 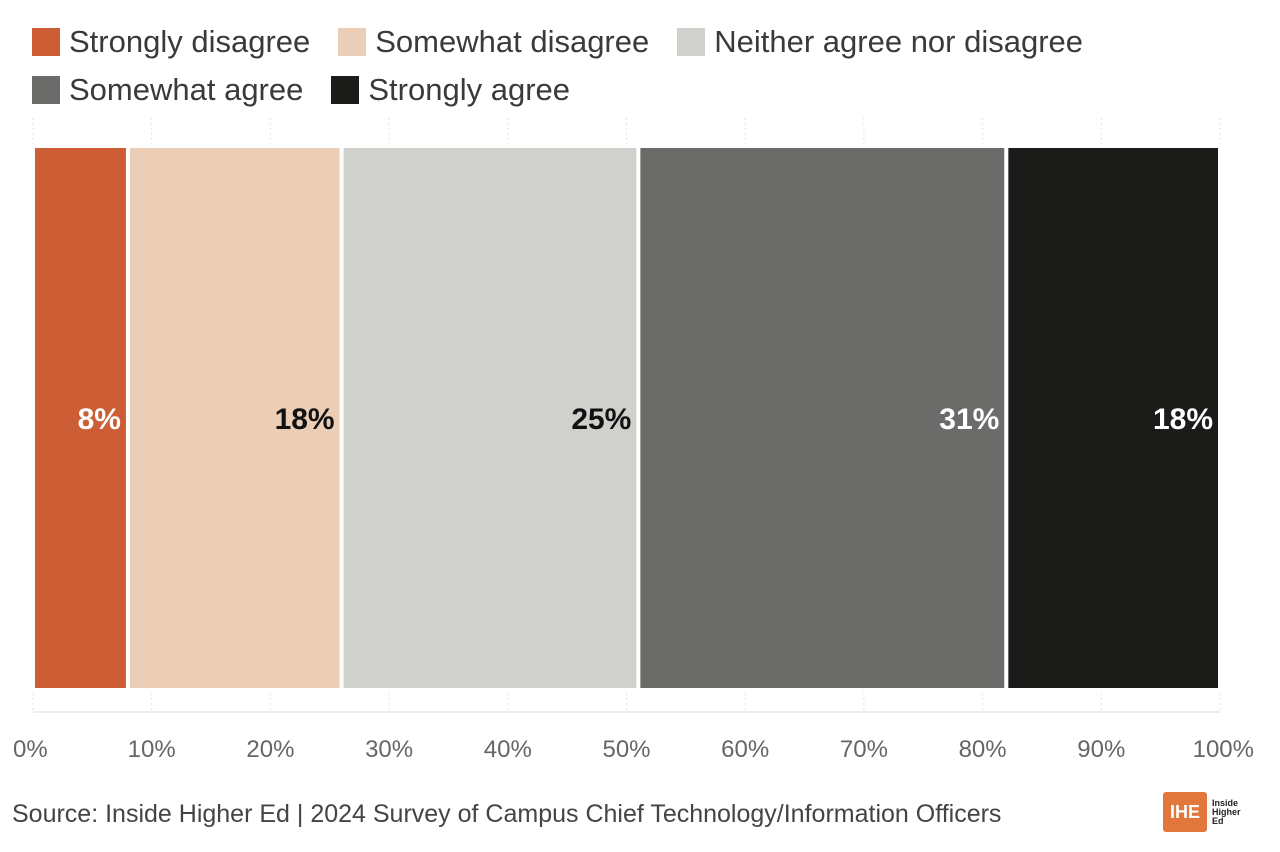 What do you see at coordinates (190, 41) in the screenshot?
I see `legend-label: Strongly disagree` at bounding box center [190, 41].